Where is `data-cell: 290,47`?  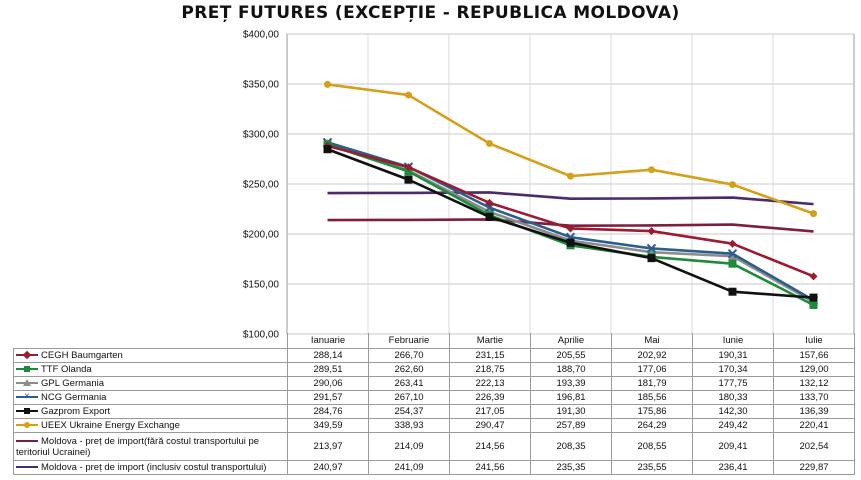
data-cell: 290,47 is located at coordinates (490, 425).